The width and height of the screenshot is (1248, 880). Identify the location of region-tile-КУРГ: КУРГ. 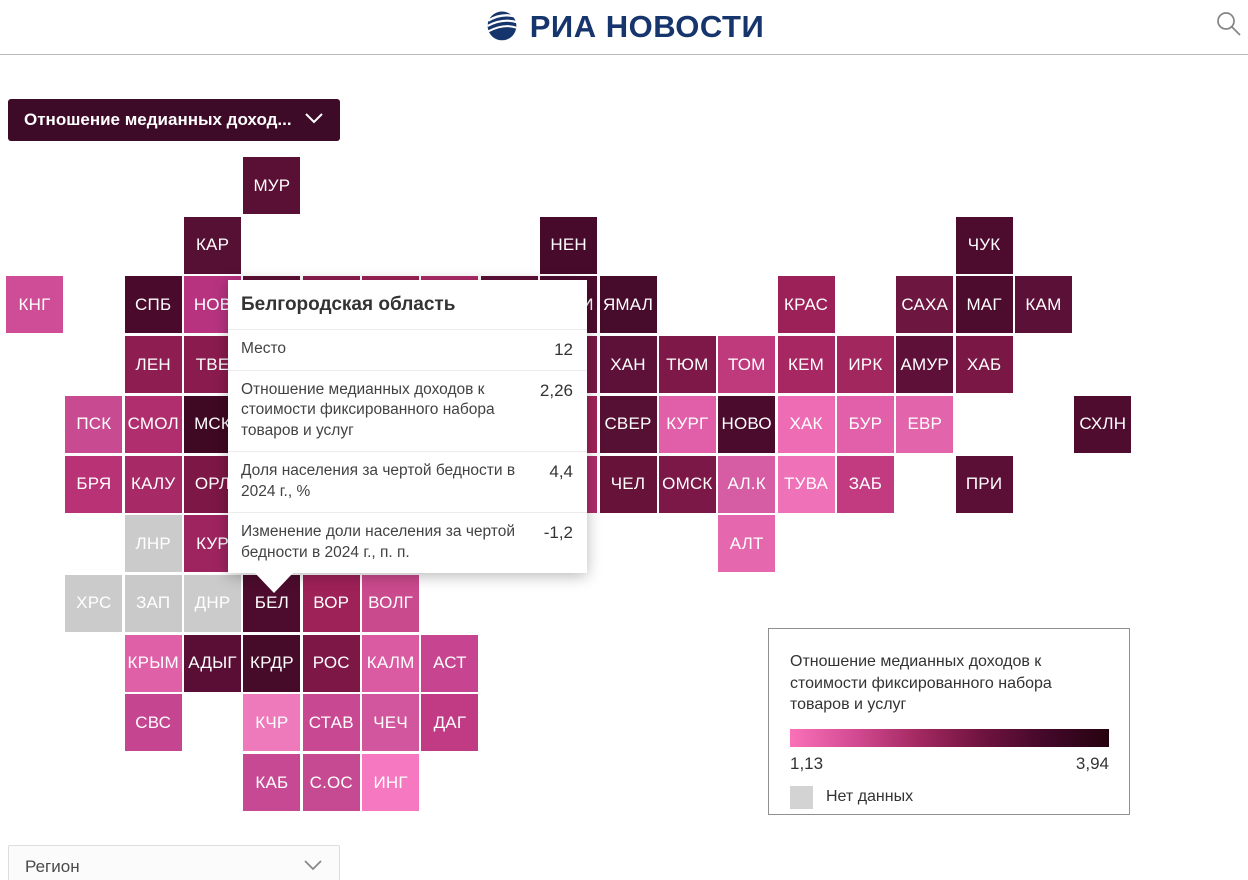
(687, 424).